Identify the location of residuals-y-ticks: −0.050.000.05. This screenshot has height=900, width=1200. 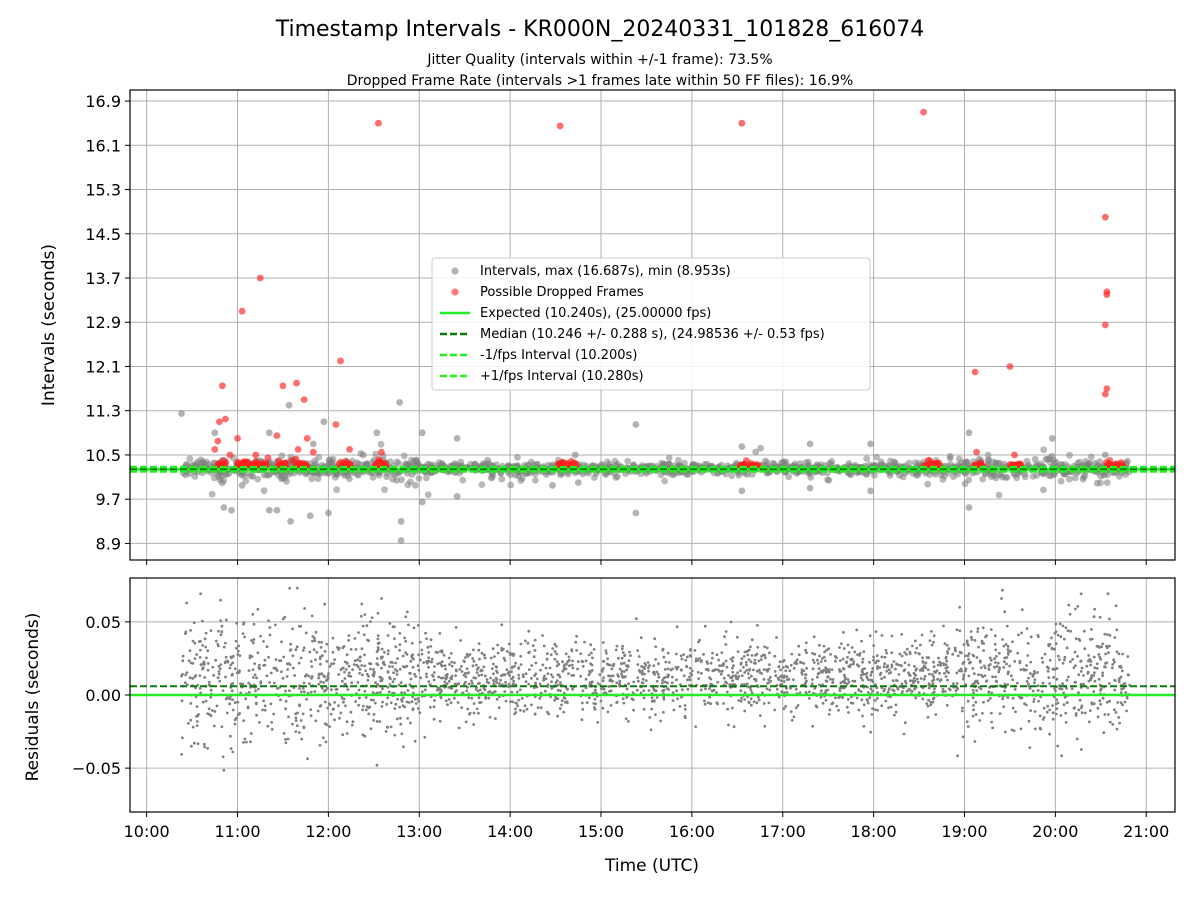
(101, 695).